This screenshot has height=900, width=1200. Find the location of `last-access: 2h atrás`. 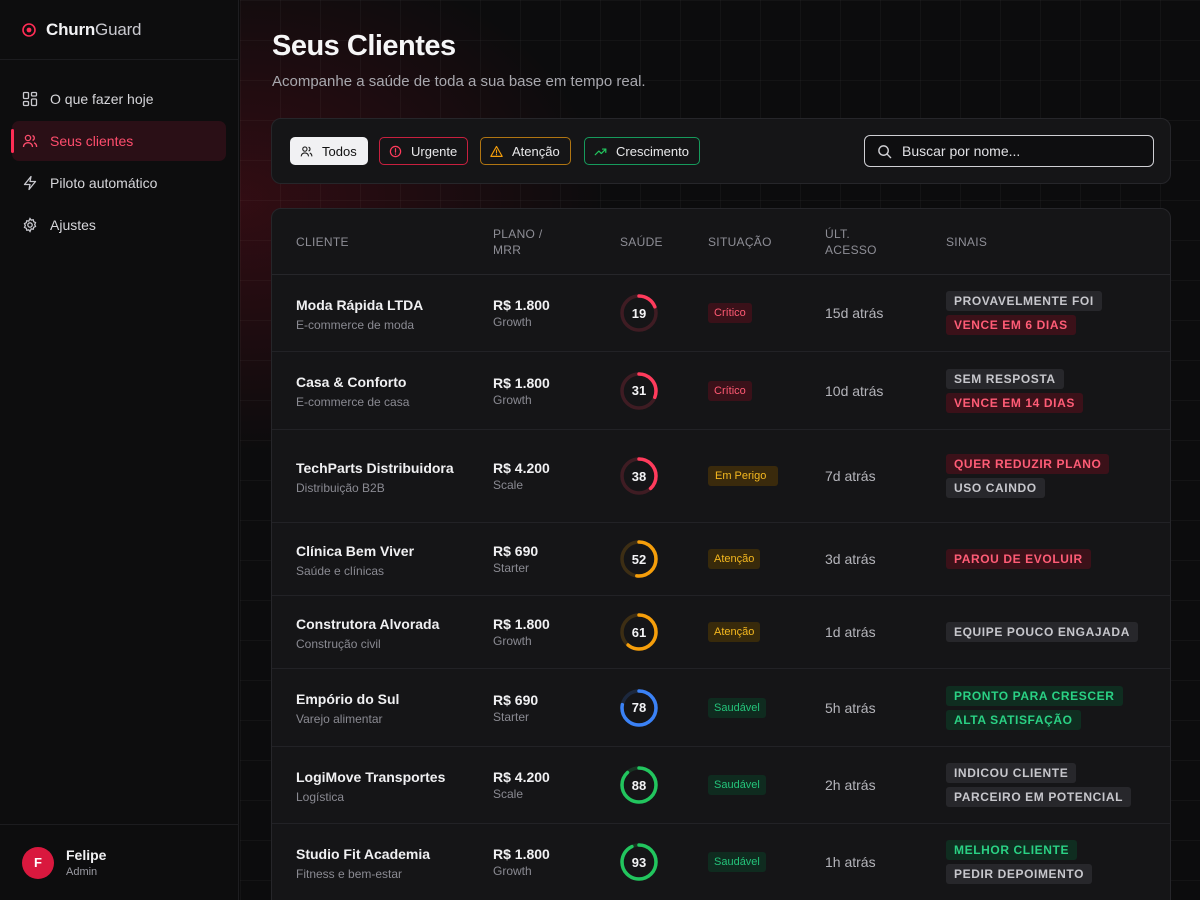

last-access: 2h atrás is located at coordinates (850, 785).